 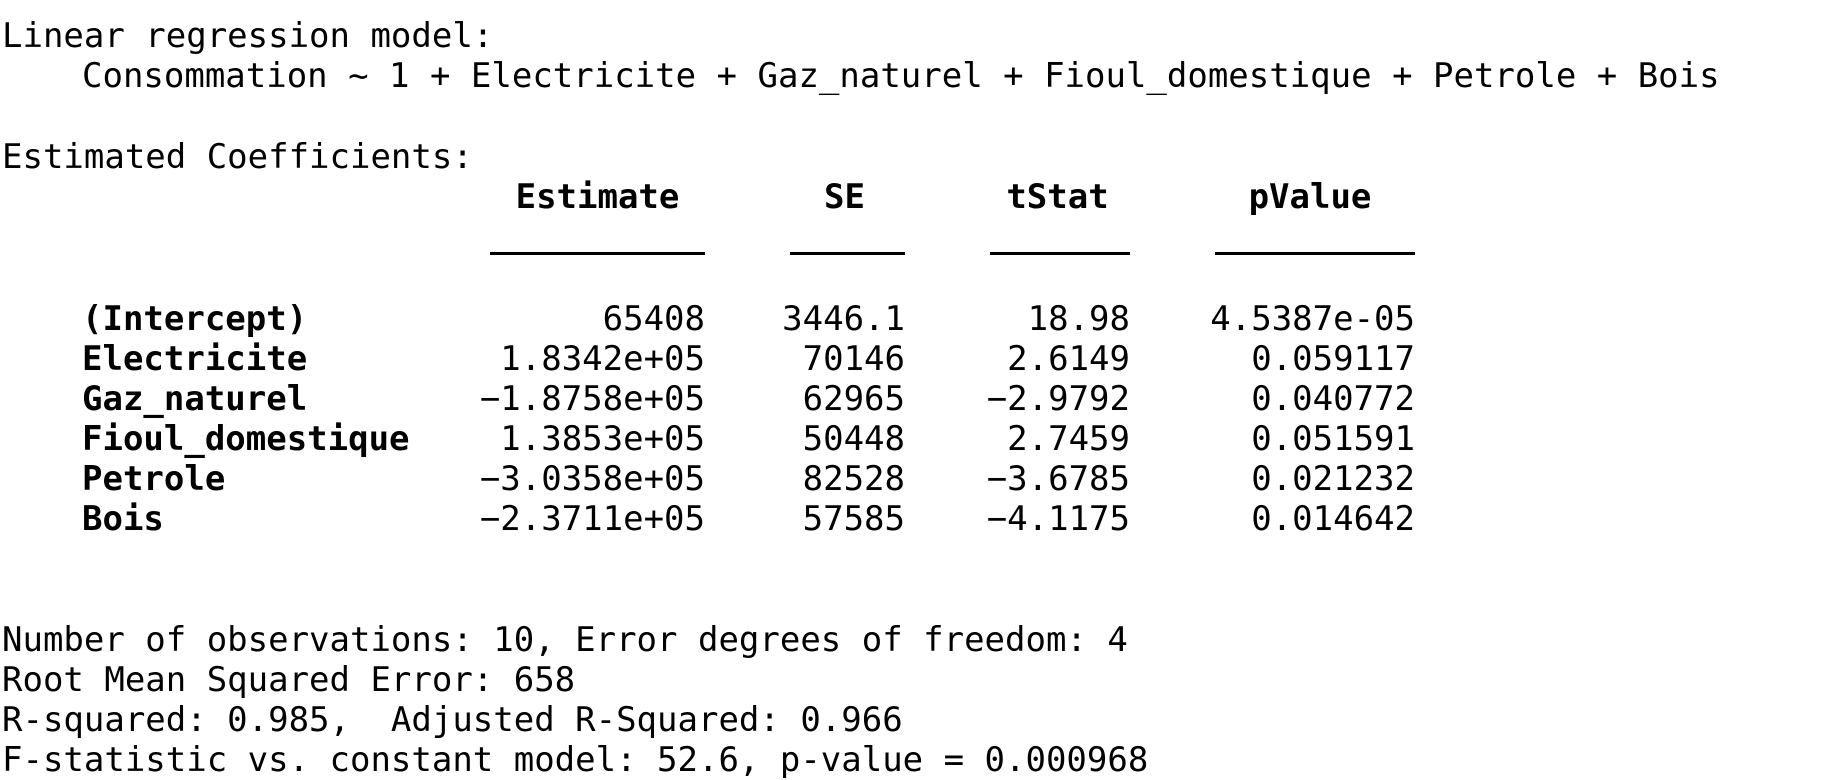 I want to click on se-value: 82528, so click(x=853, y=479).